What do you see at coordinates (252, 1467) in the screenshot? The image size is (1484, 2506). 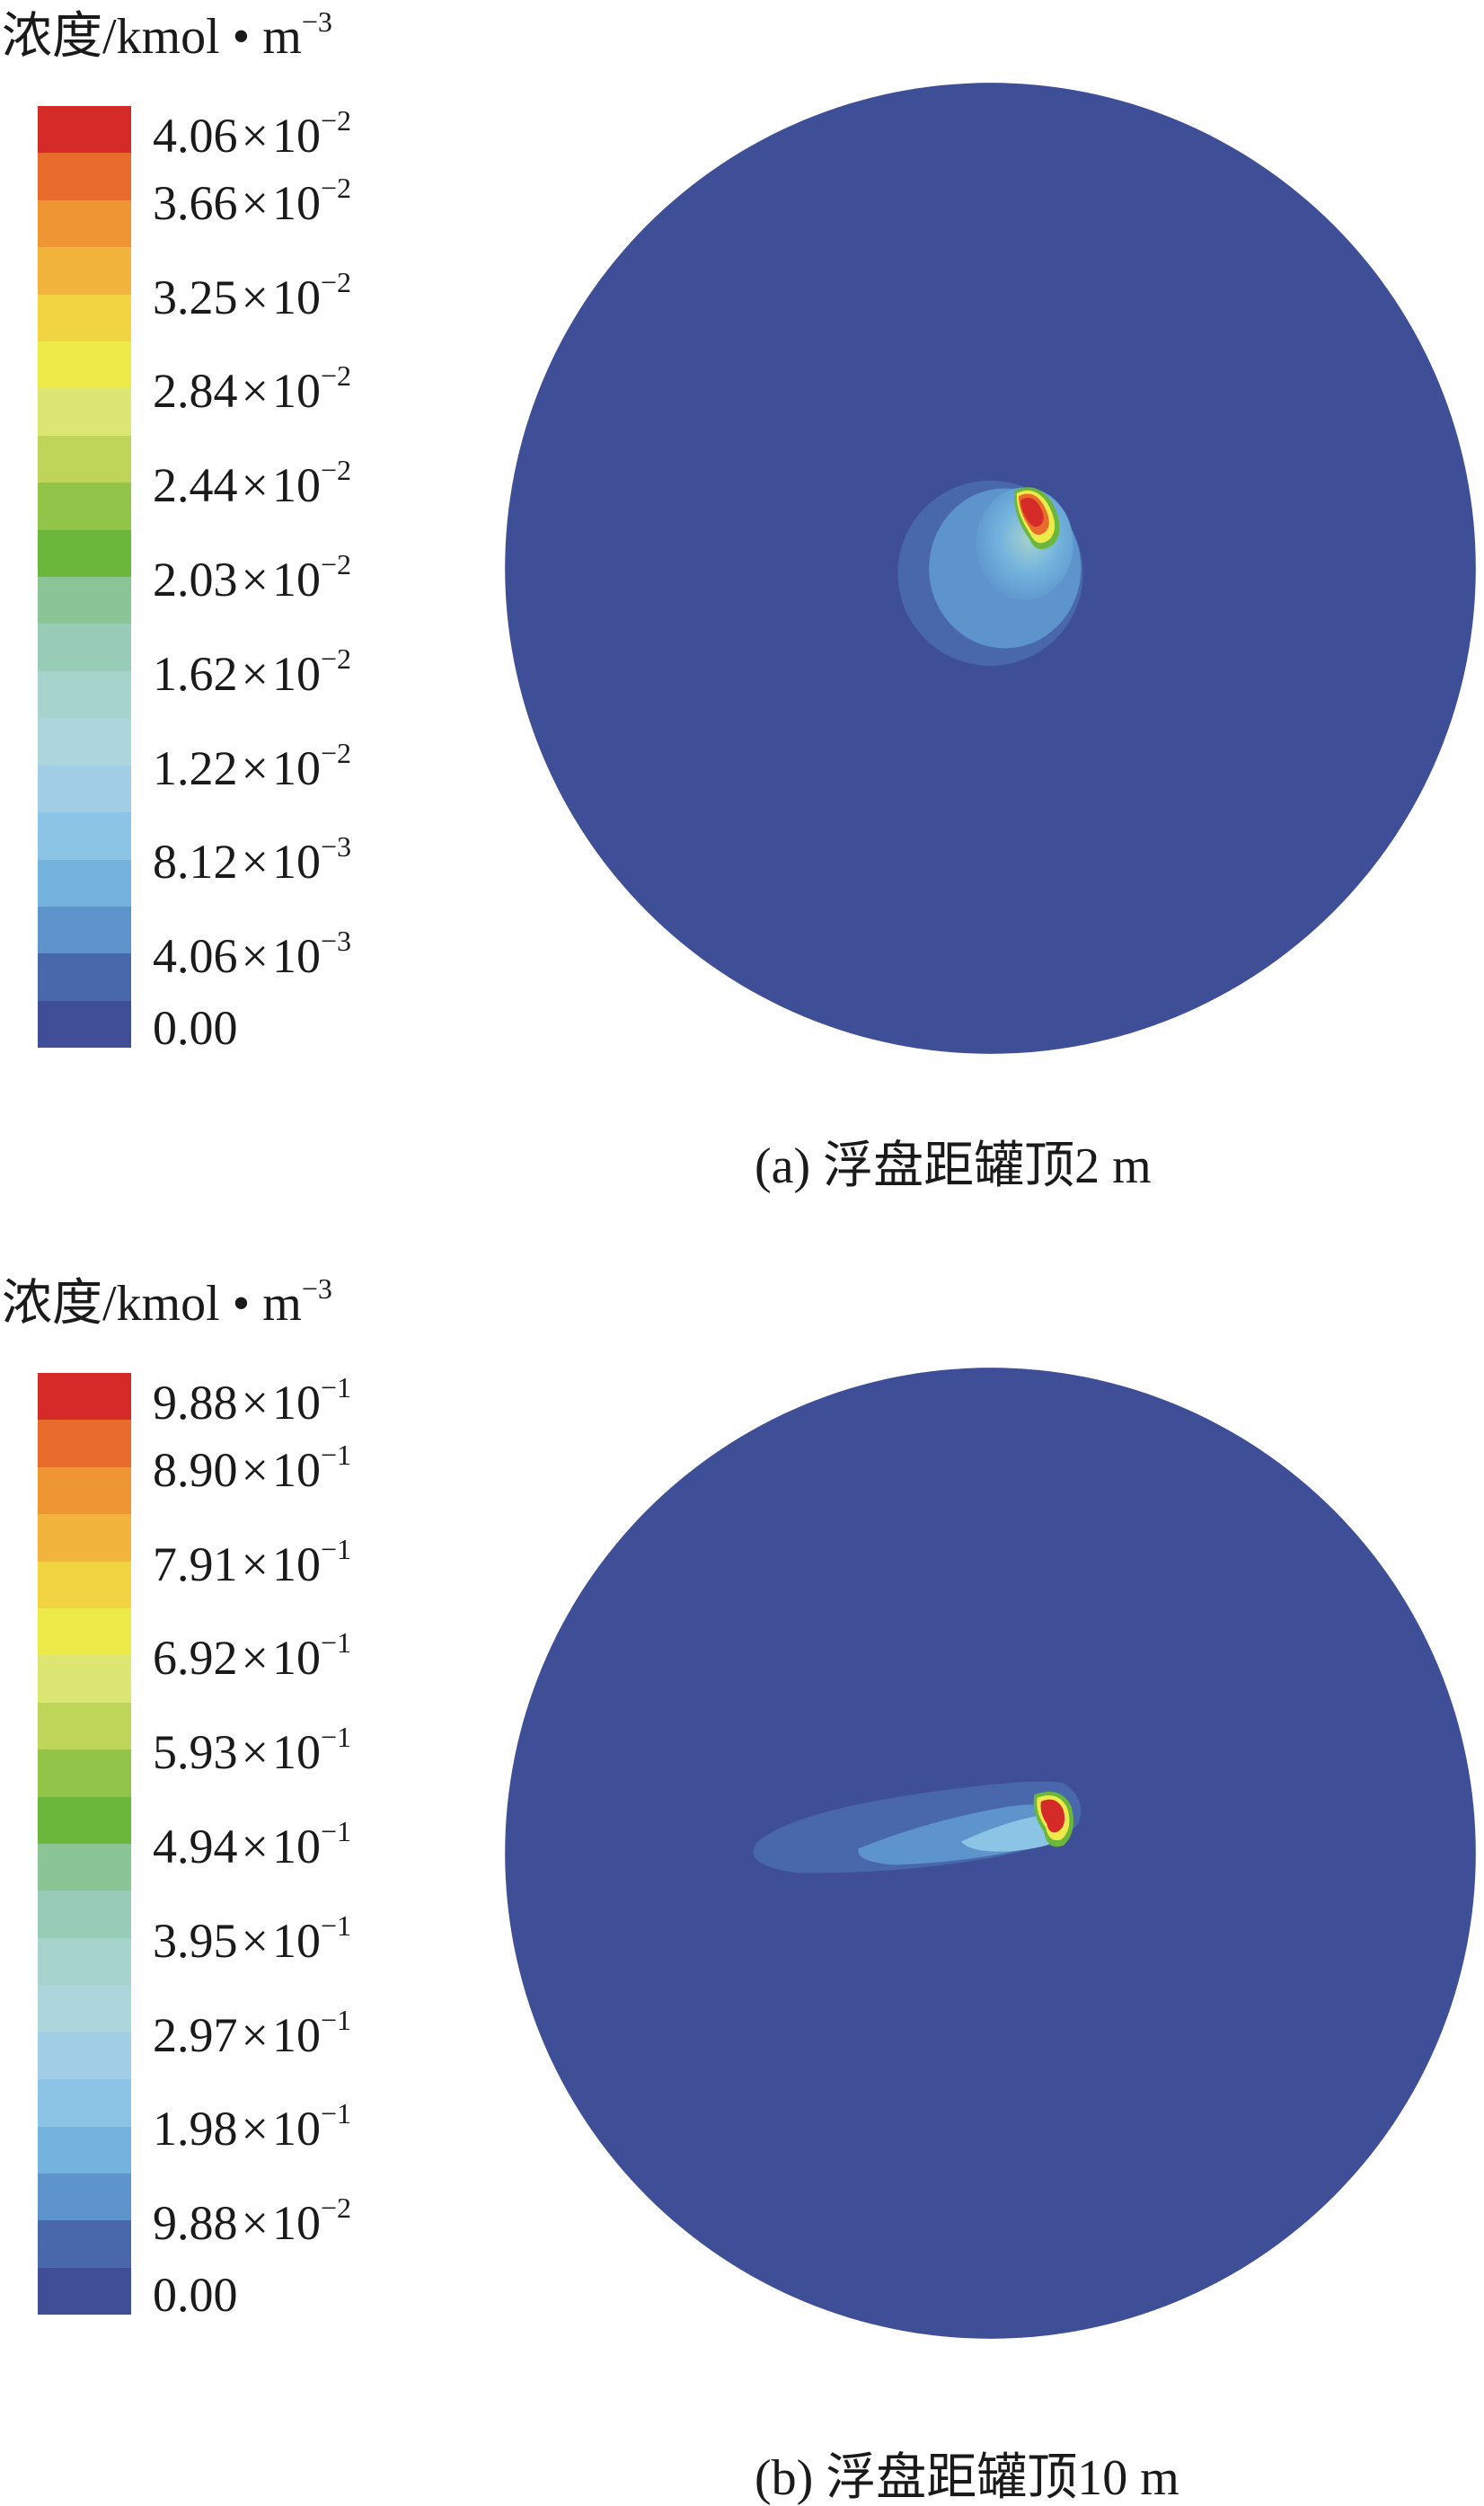 I see `colorbar-tick-label: 8.90×10⁻¹` at bounding box center [252, 1467].